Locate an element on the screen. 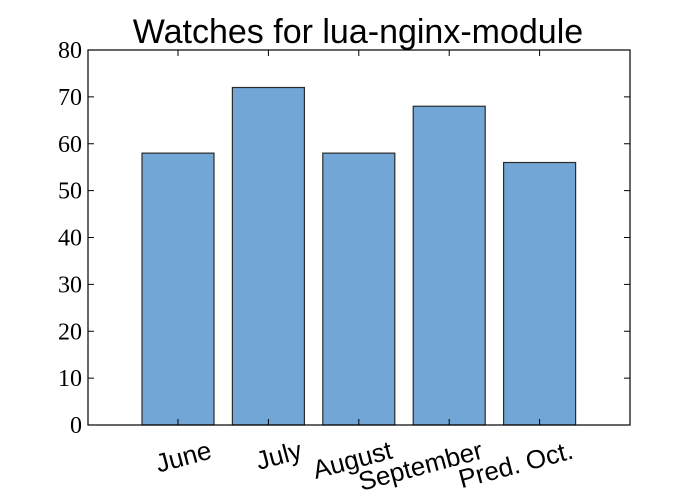 The width and height of the screenshot is (700, 500). y-tick-label: 0 is located at coordinates (76, 426).